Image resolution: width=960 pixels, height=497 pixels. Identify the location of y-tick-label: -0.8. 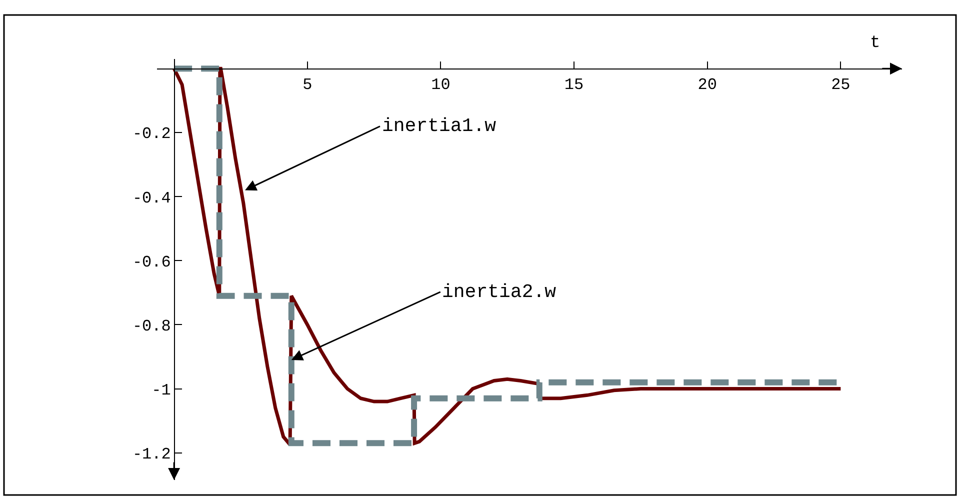
(151, 326).